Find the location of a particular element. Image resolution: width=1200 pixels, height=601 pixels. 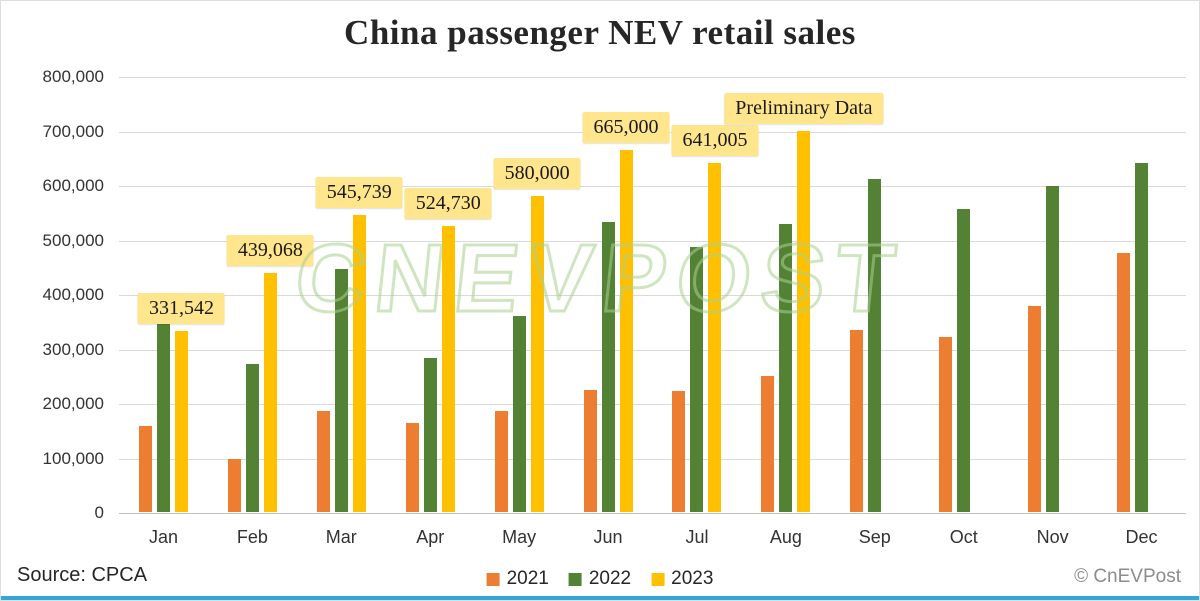

legend-item-2021: 2021 is located at coordinates (517, 579).